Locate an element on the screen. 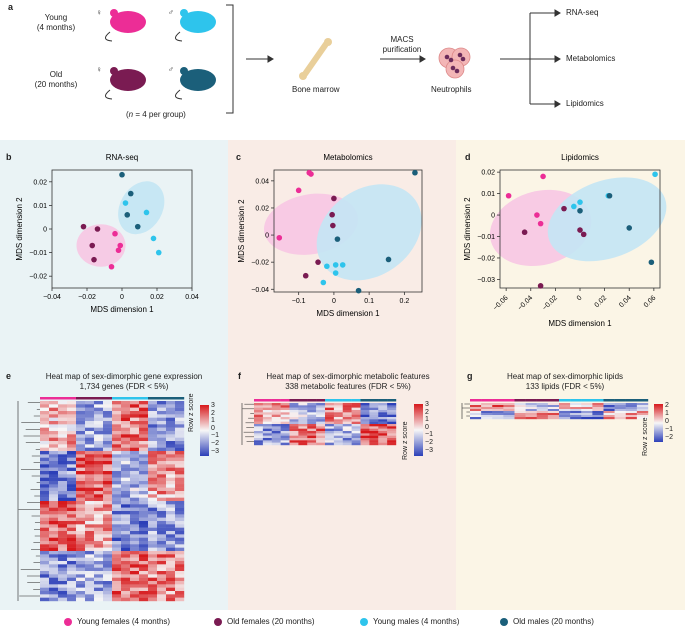 This screenshot has width=685, height=632. data-point is located at coordinates (298, 190).